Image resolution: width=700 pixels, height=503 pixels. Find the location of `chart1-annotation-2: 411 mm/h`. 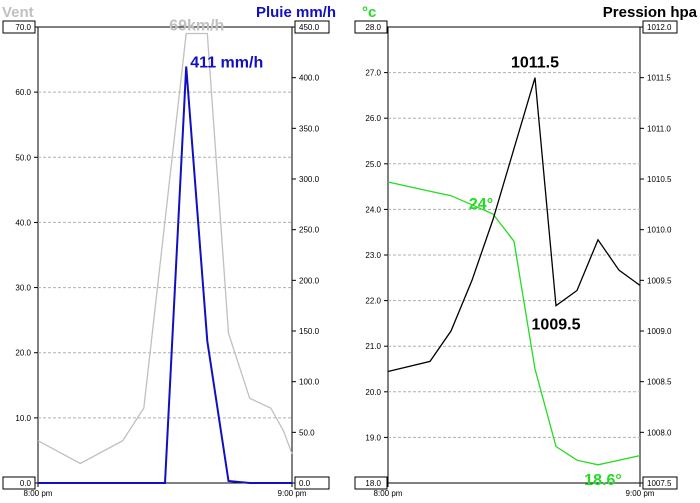

chart1-annotation-2: 411 mm/h is located at coordinates (226, 63).